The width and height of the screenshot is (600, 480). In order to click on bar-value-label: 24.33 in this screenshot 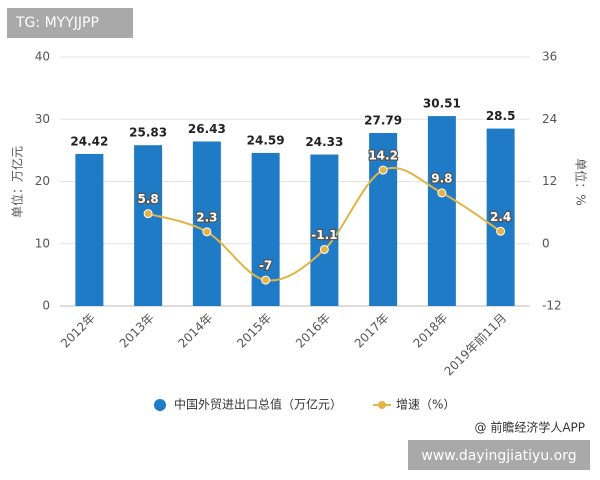, I will do `click(324, 142)`.